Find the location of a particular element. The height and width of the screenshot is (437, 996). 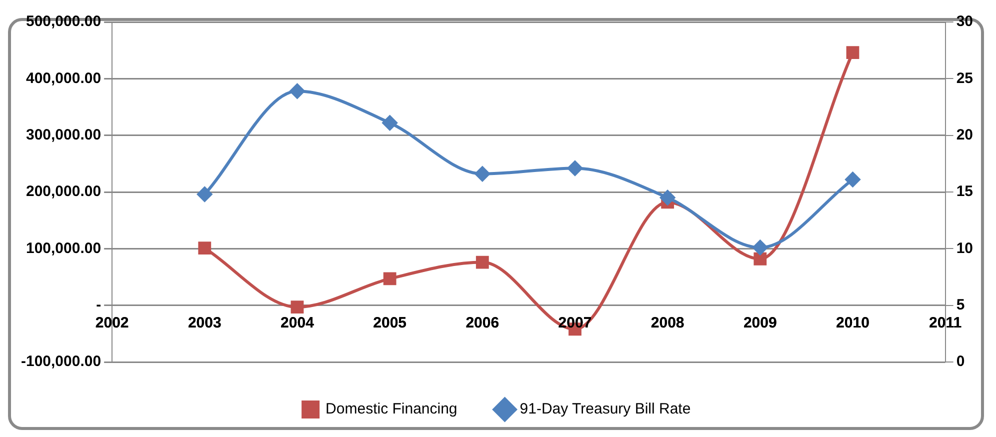

y2-tick-label: 20 is located at coordinates (965, 135).